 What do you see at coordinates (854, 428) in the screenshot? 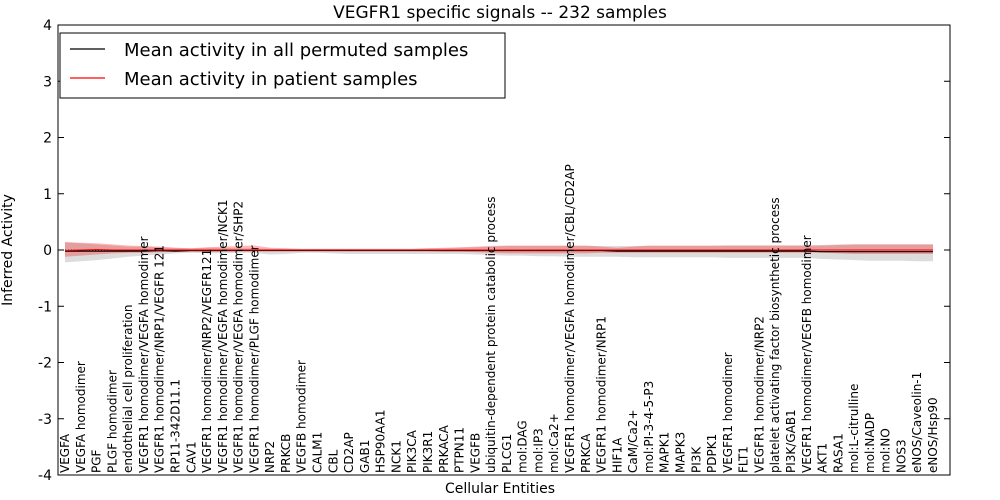
I see `x-category-label: mol:L-citrulline` at bounding box center [854, 428].